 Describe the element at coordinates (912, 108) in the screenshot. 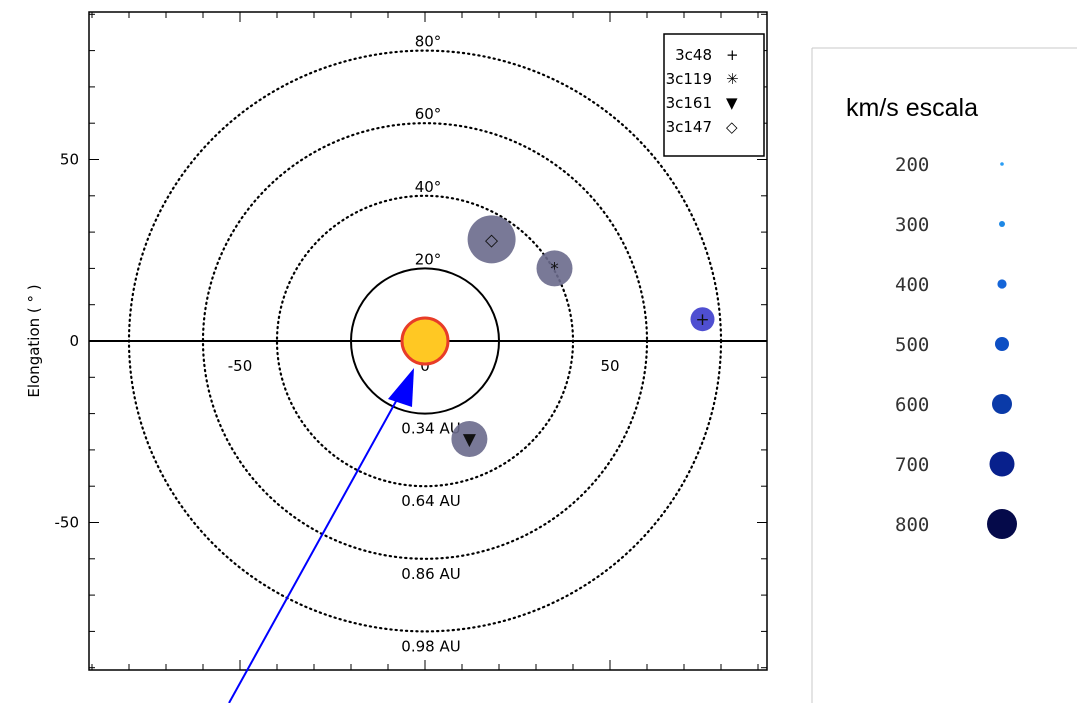

I see `speed-scale-title: km/s escala` at that location.